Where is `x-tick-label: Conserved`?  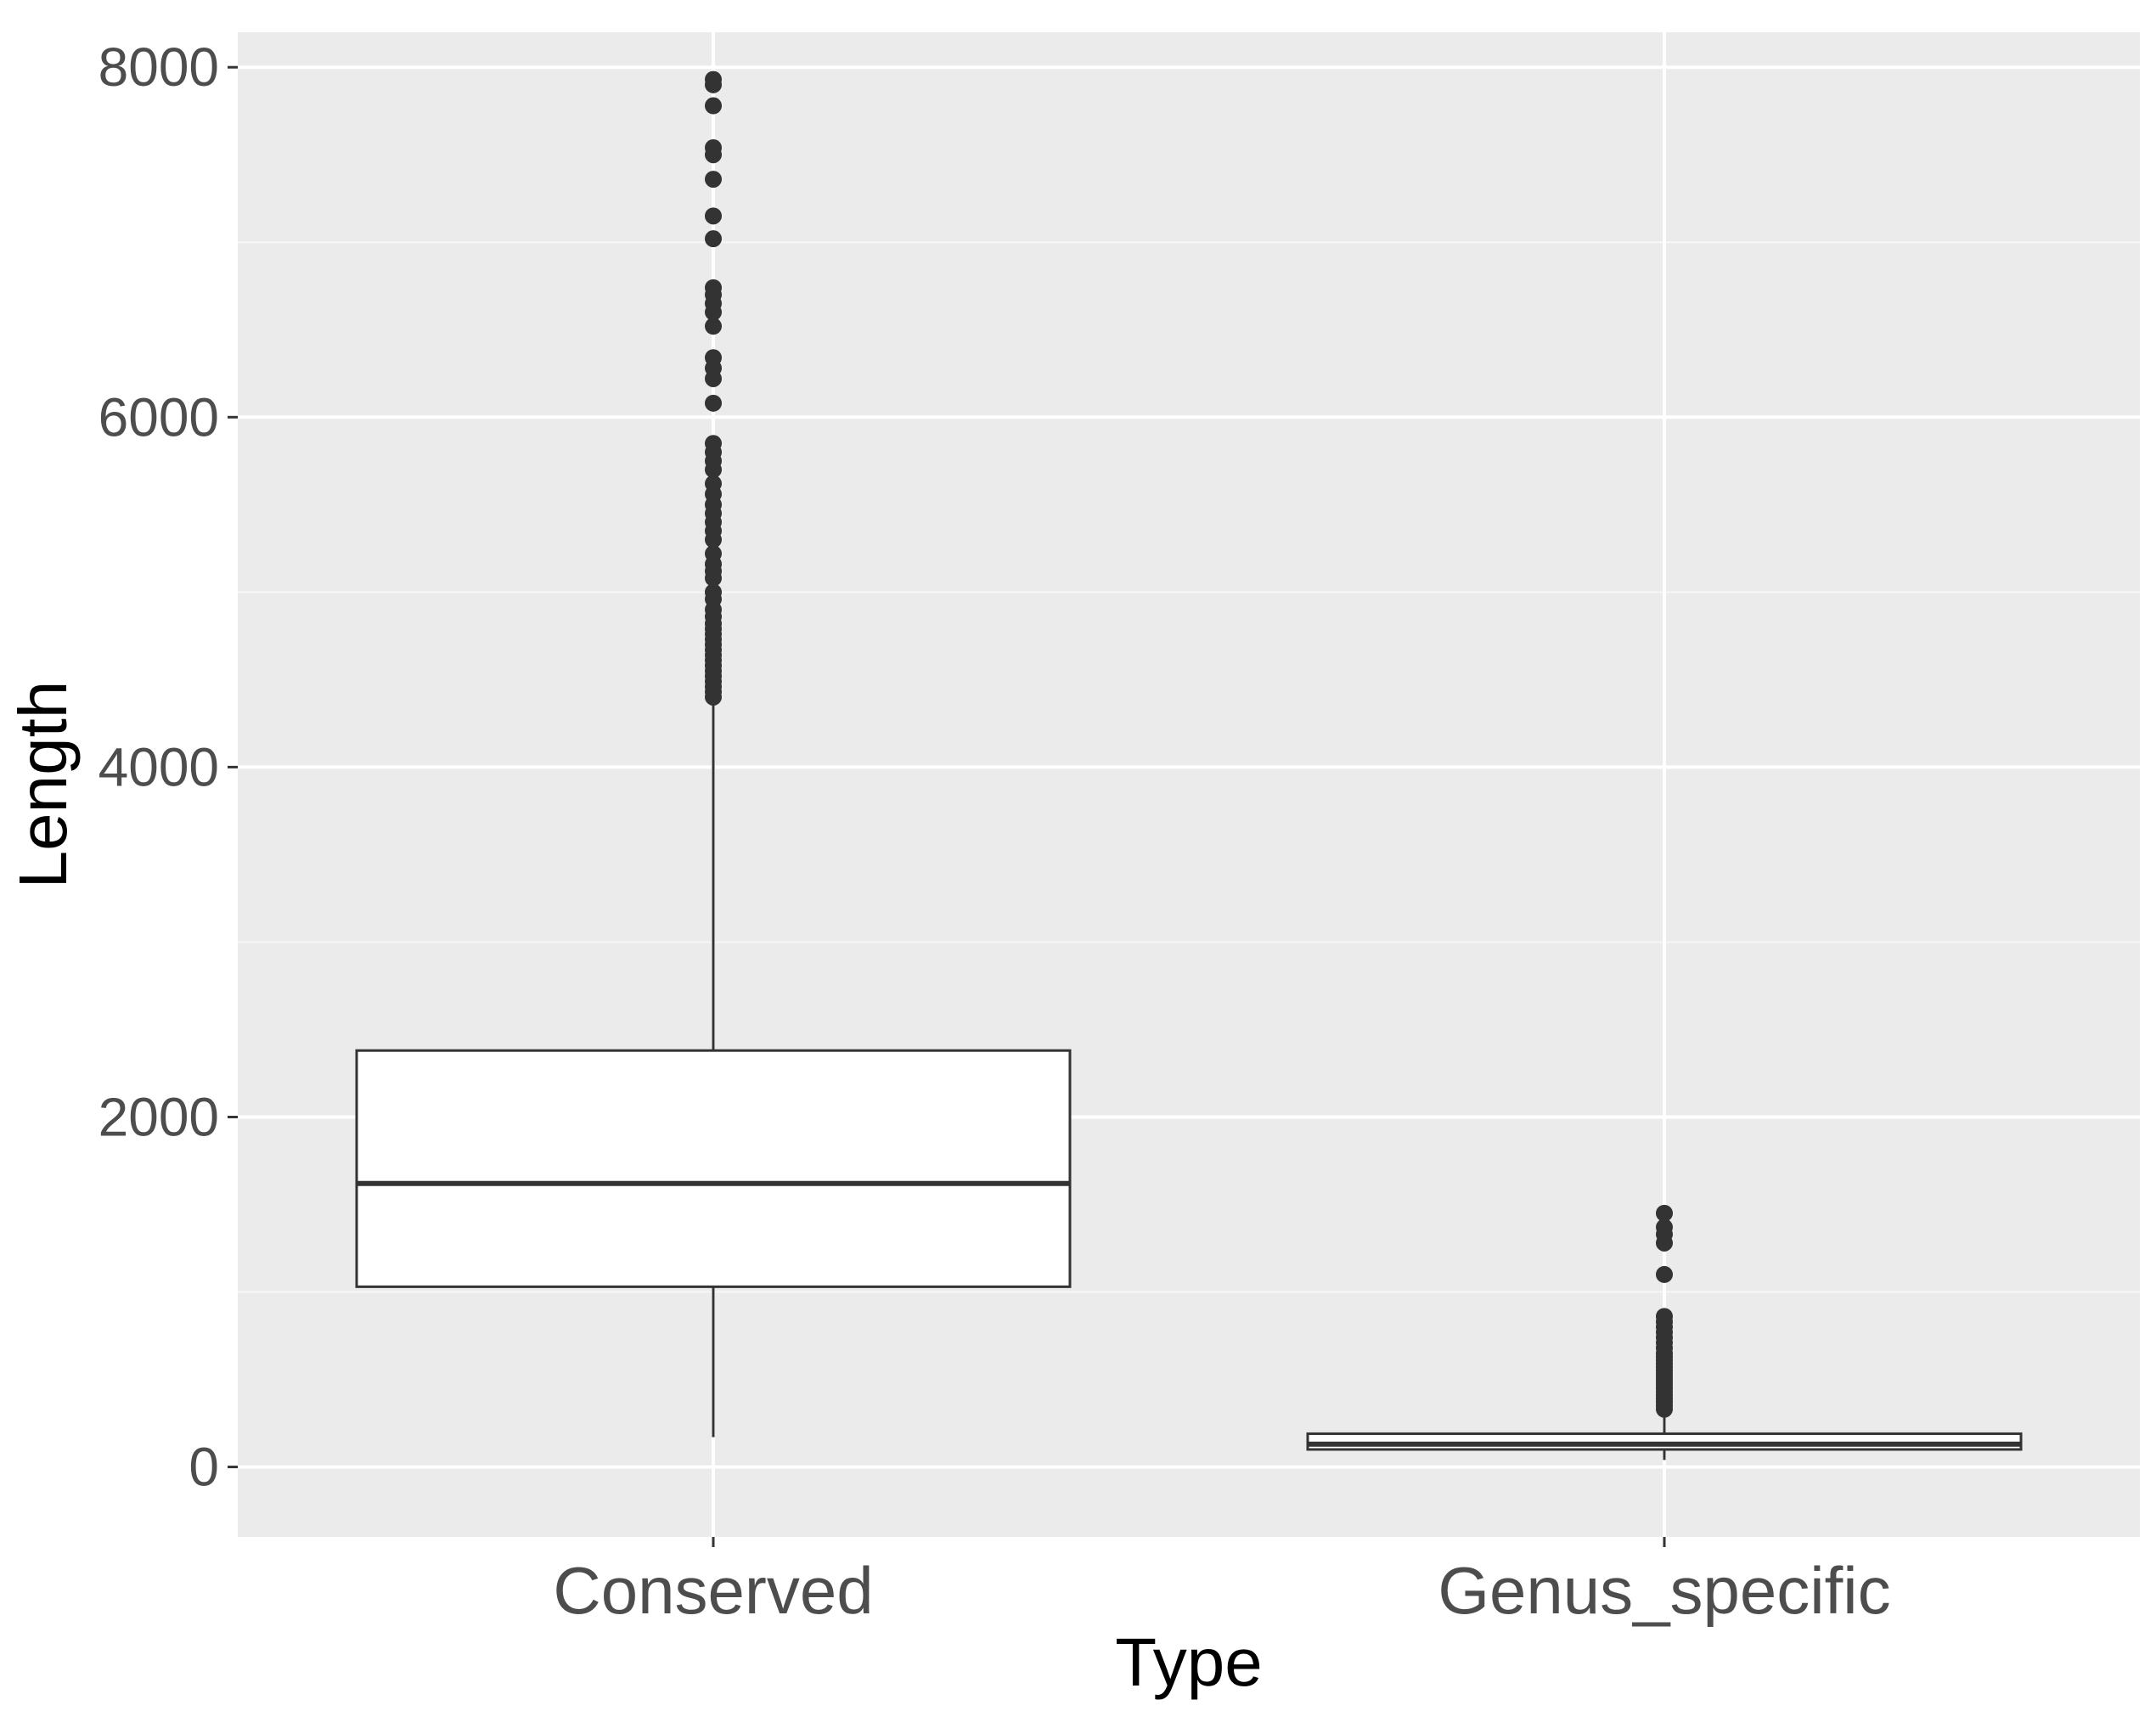
x-tick-label: Conserved is located at coordinates (713, 1590).